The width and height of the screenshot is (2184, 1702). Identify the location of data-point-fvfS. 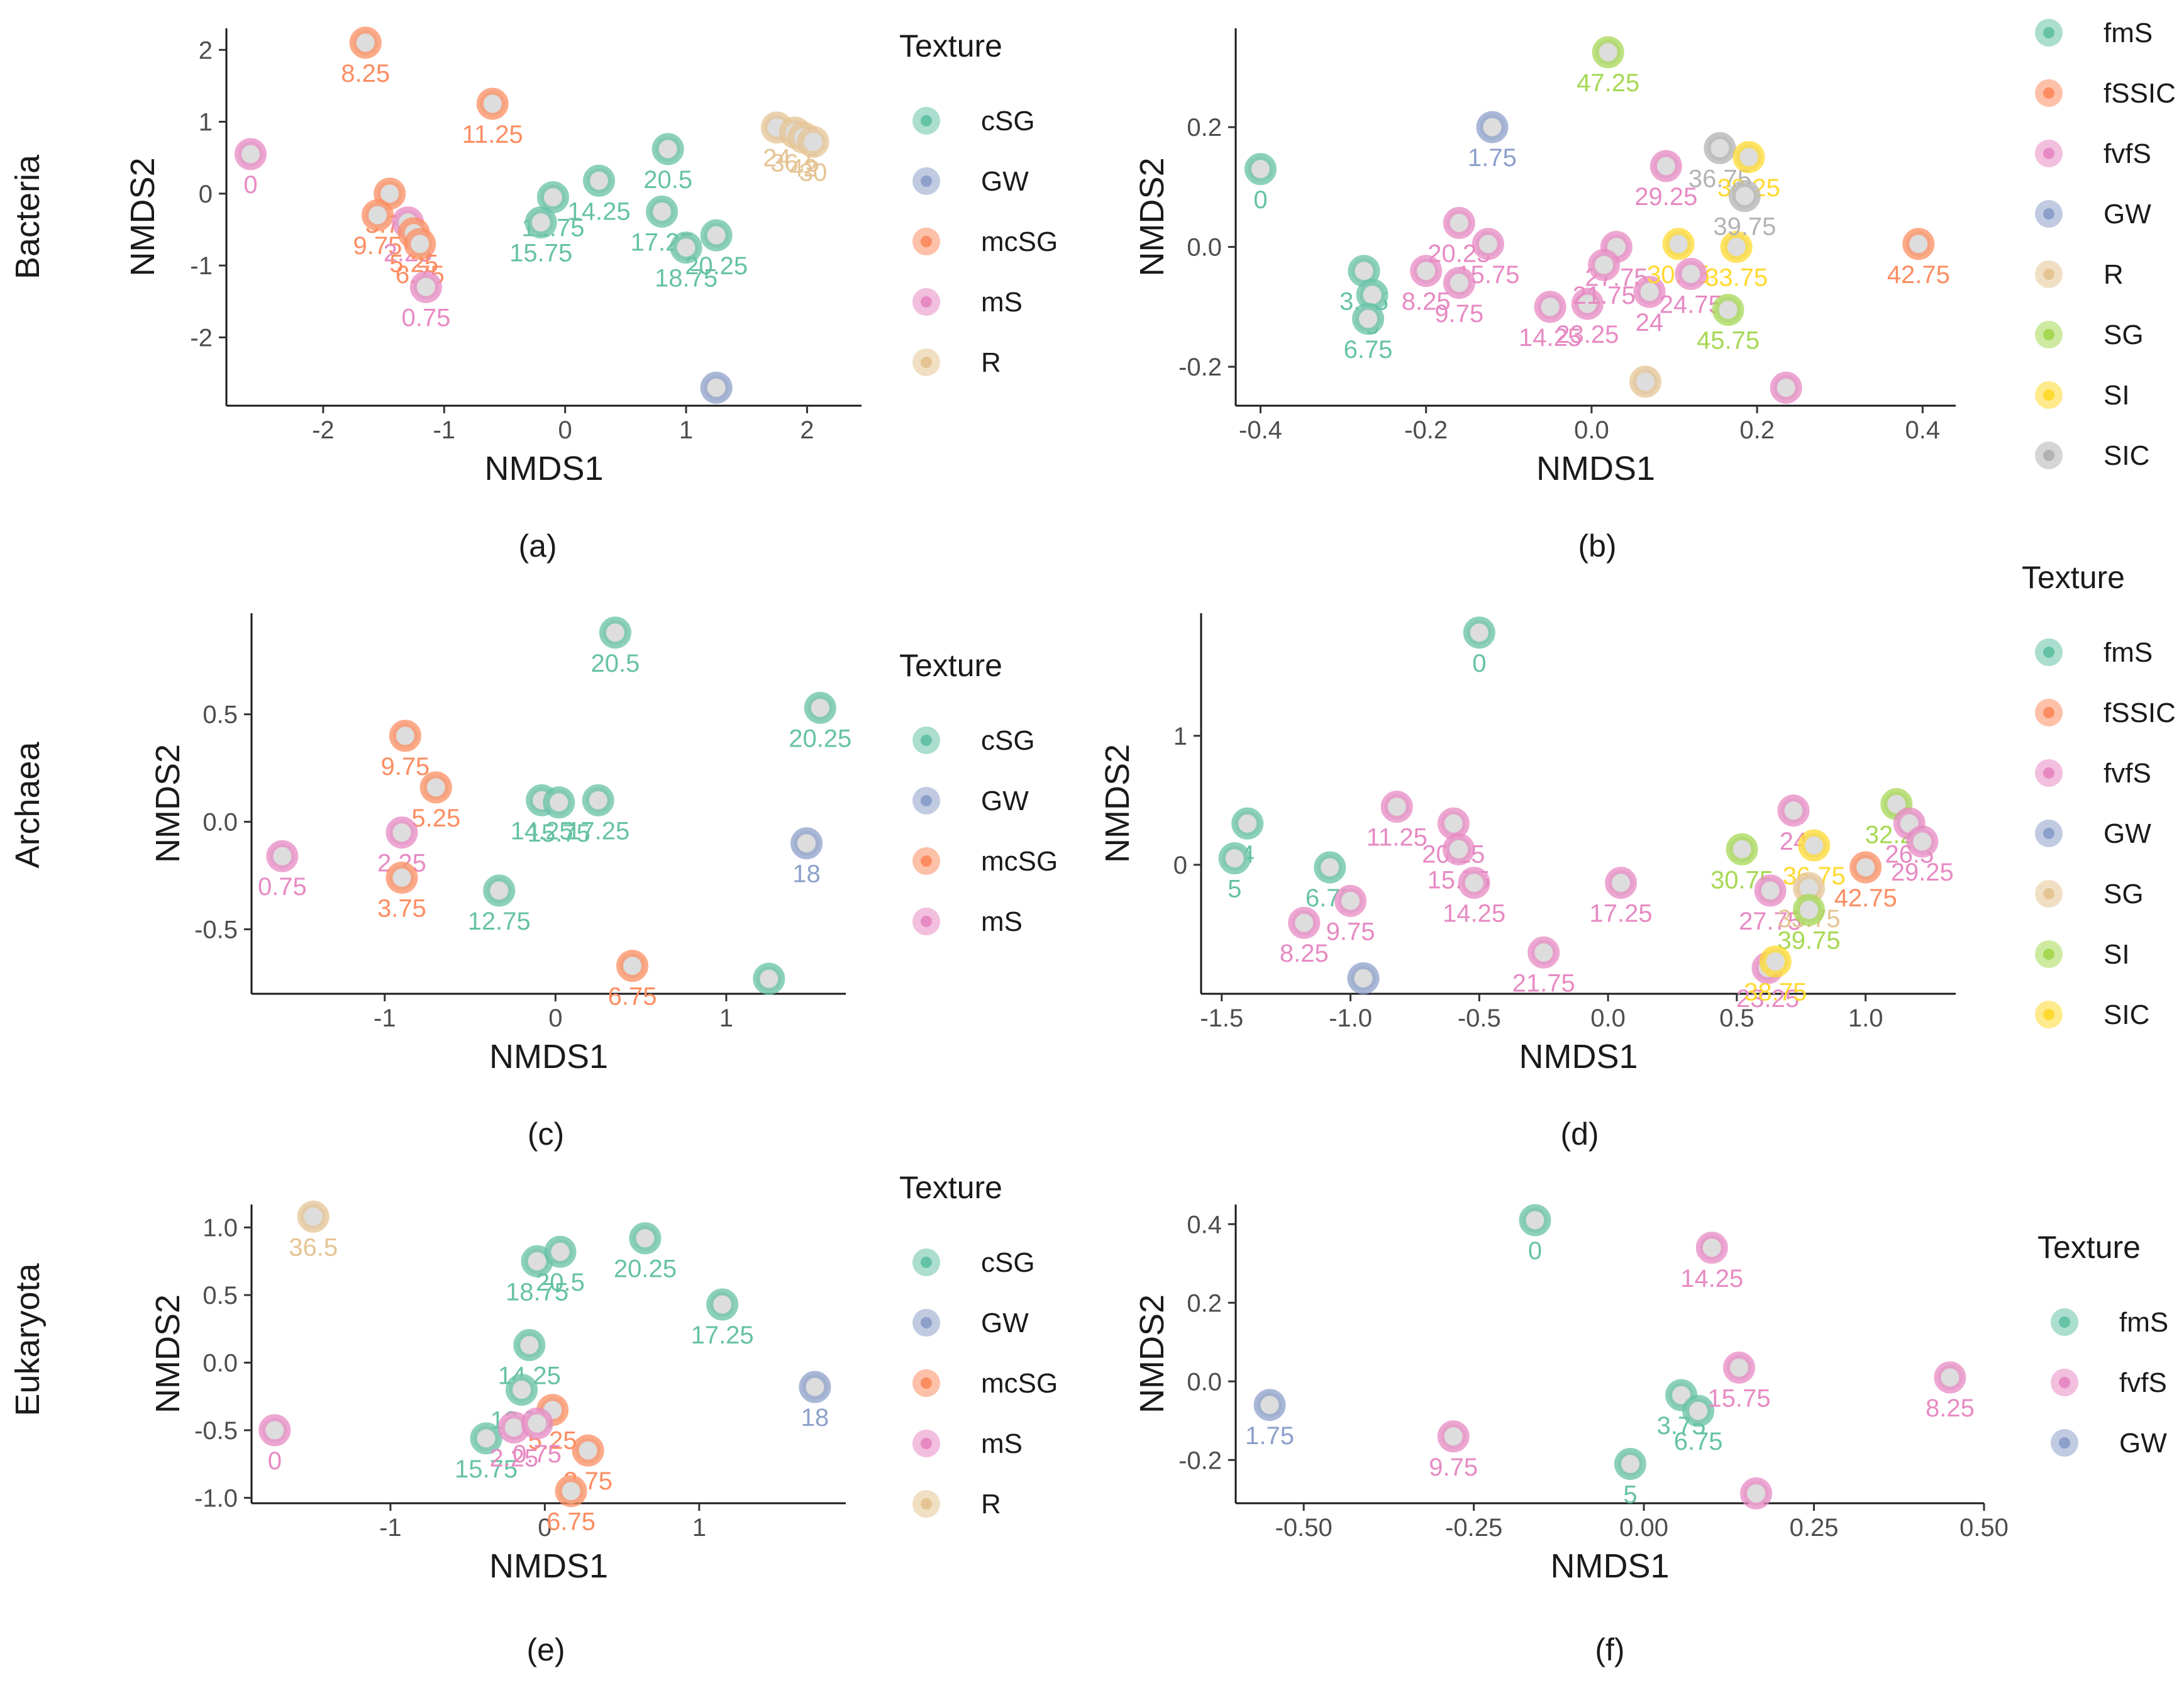
(1756, 1494).